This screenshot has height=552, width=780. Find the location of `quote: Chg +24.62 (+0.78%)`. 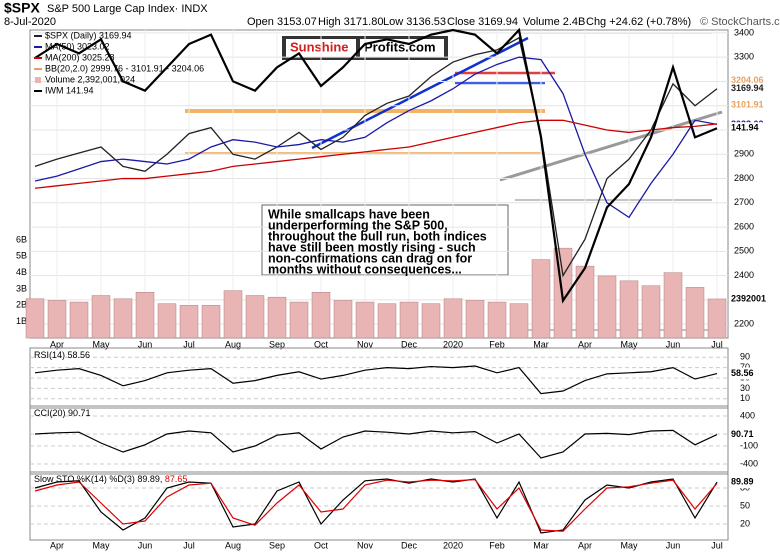

quote: Chg +24.62 (+0.78%) is located at coordinates (638, 22).